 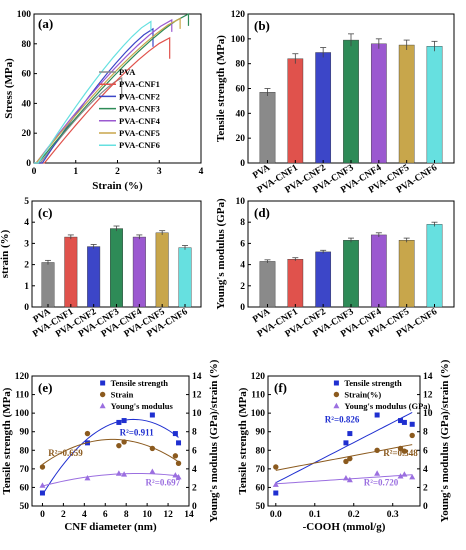 What do you see at coordinates (242, 287) in the screenshot?
I see `d-ytick-label: 2` at bounding box center [242, 287].